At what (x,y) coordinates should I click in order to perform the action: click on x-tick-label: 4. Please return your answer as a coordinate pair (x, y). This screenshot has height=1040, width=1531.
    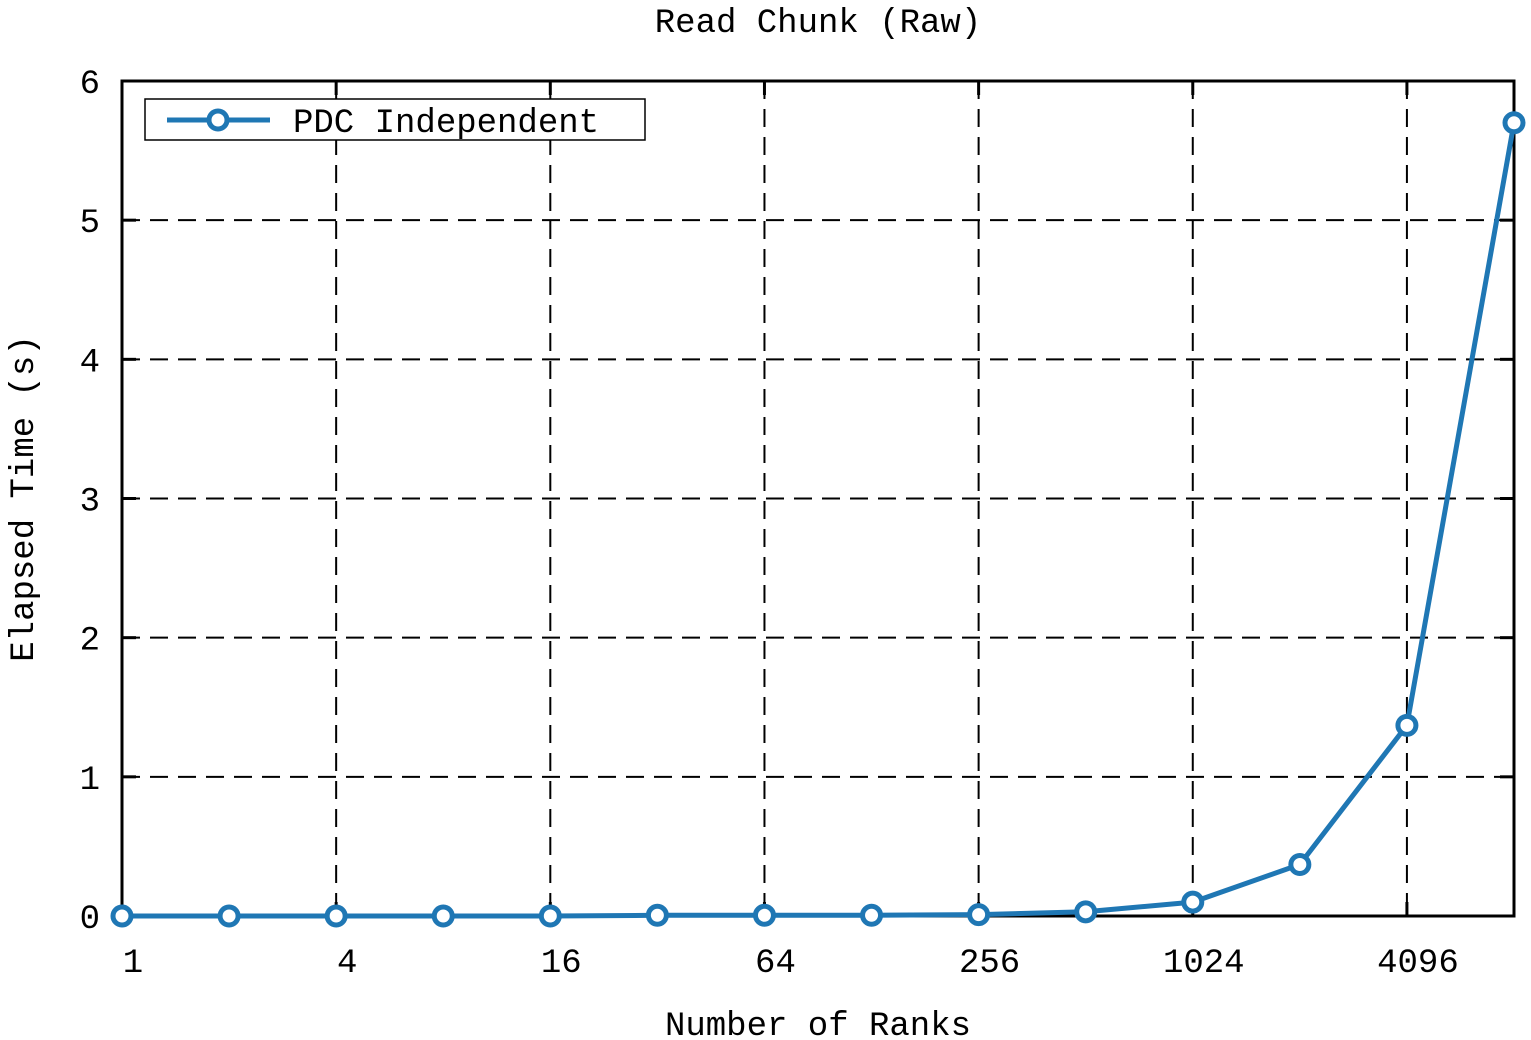
    Looking at the image, I should click on (347, 964).